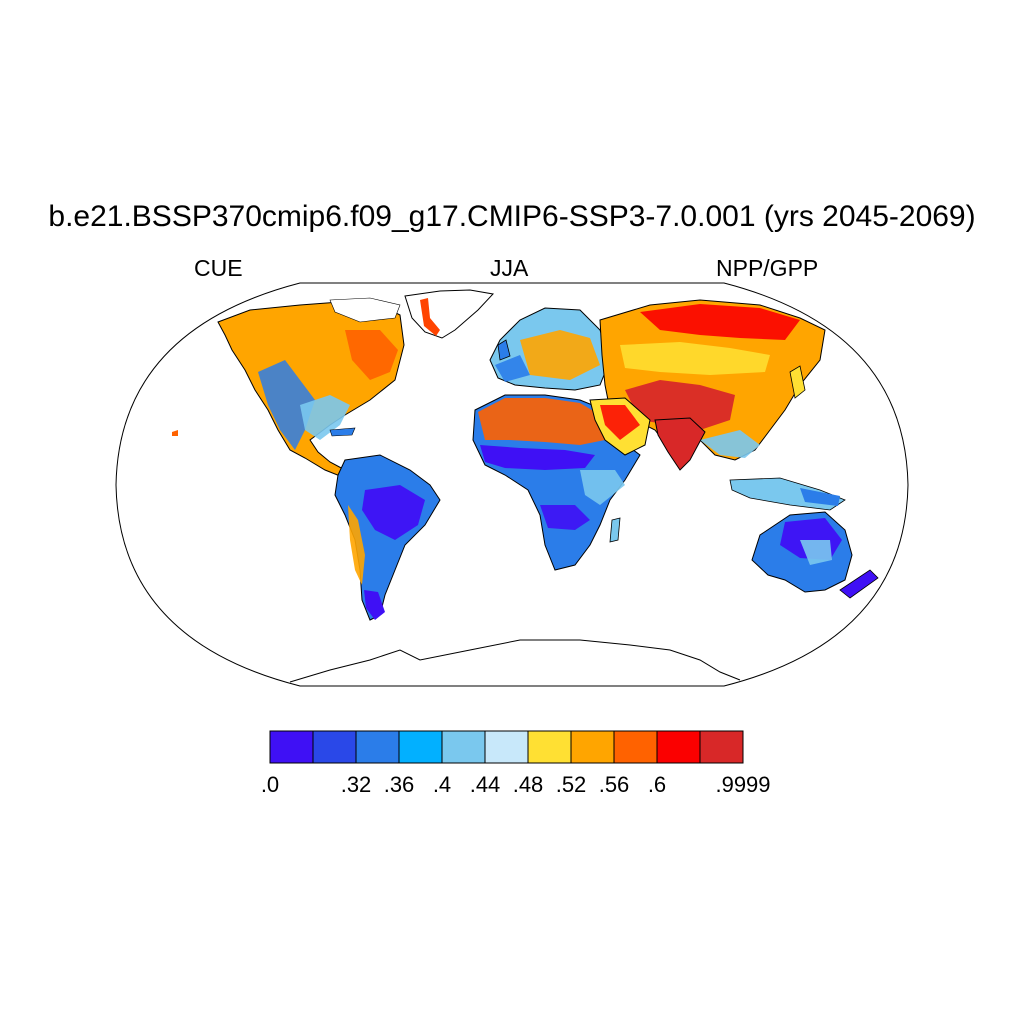  Describe the element at coordinates (602, 487) in the screenshot. I see `africa-lightblue-east` at that location.